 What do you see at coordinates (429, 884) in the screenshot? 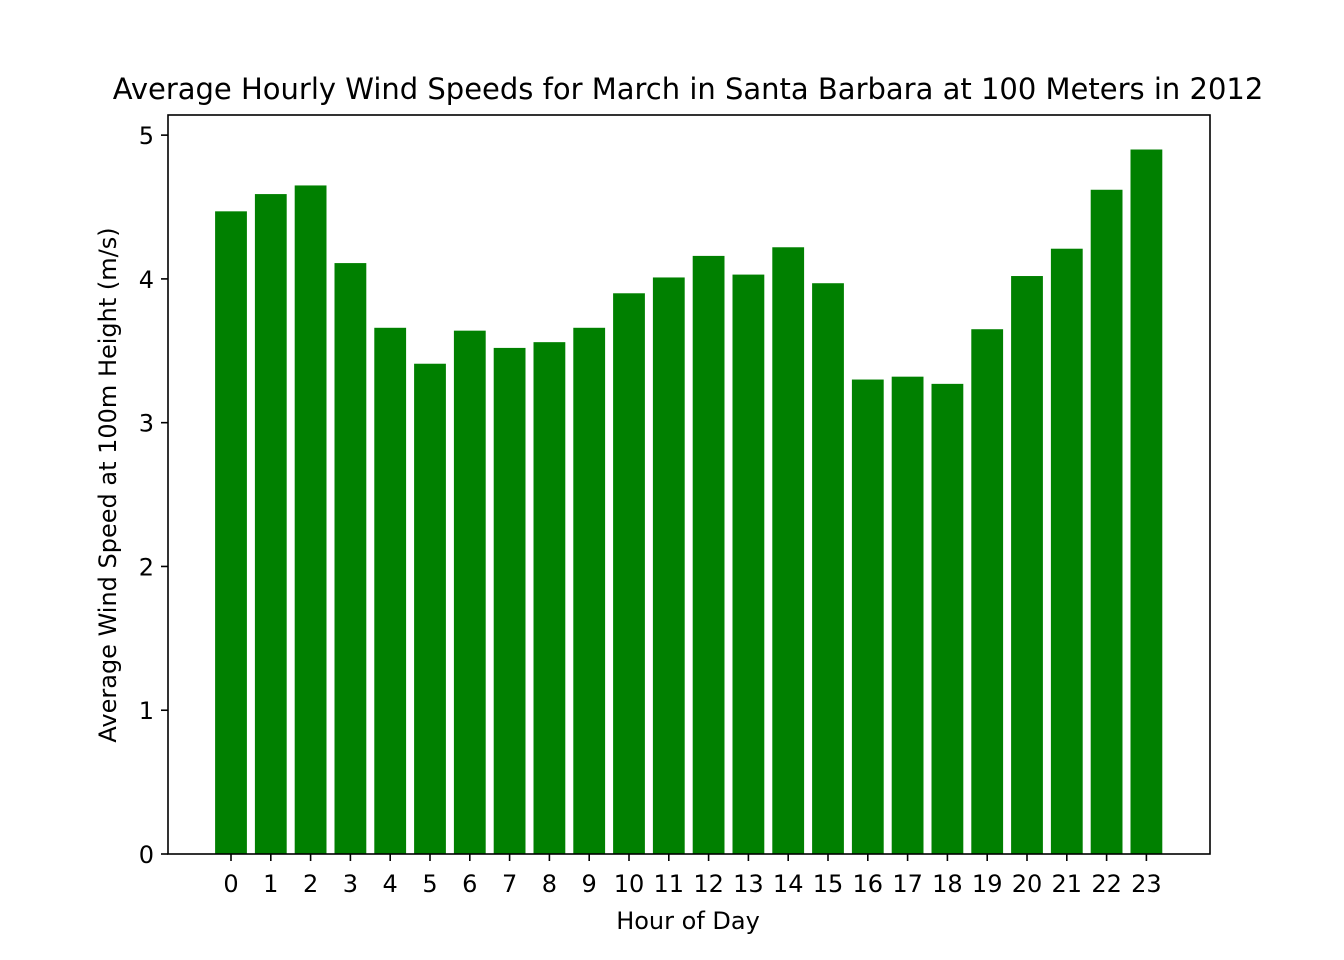
I see `x-tick-label: 5` at bounding box center [429, 884].